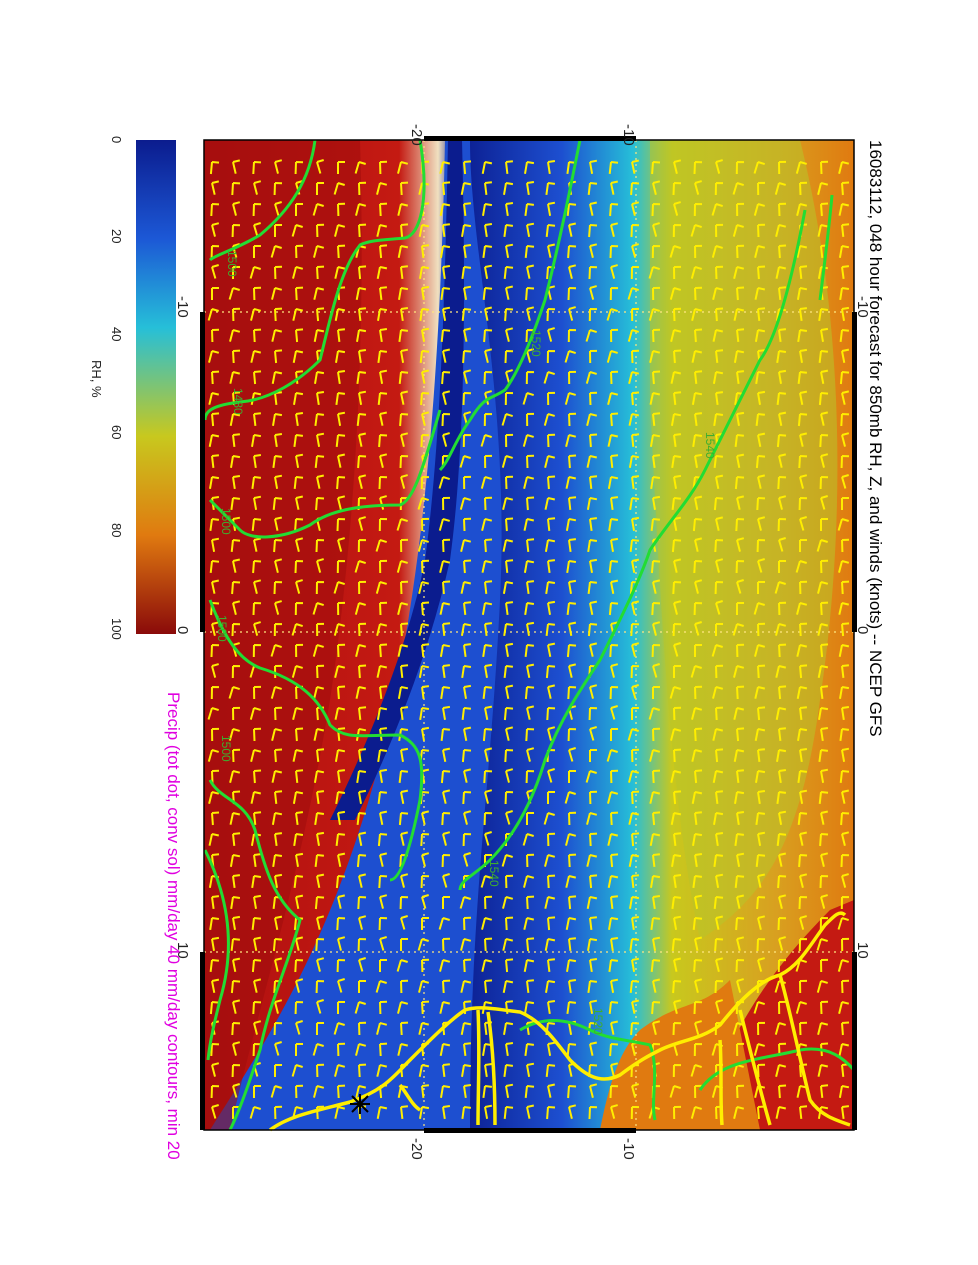 The width and height of the screenshot is (978, 1265). Describe the element at coordinates (325, 474) in the screenshot. I see `contour-line` at that location.